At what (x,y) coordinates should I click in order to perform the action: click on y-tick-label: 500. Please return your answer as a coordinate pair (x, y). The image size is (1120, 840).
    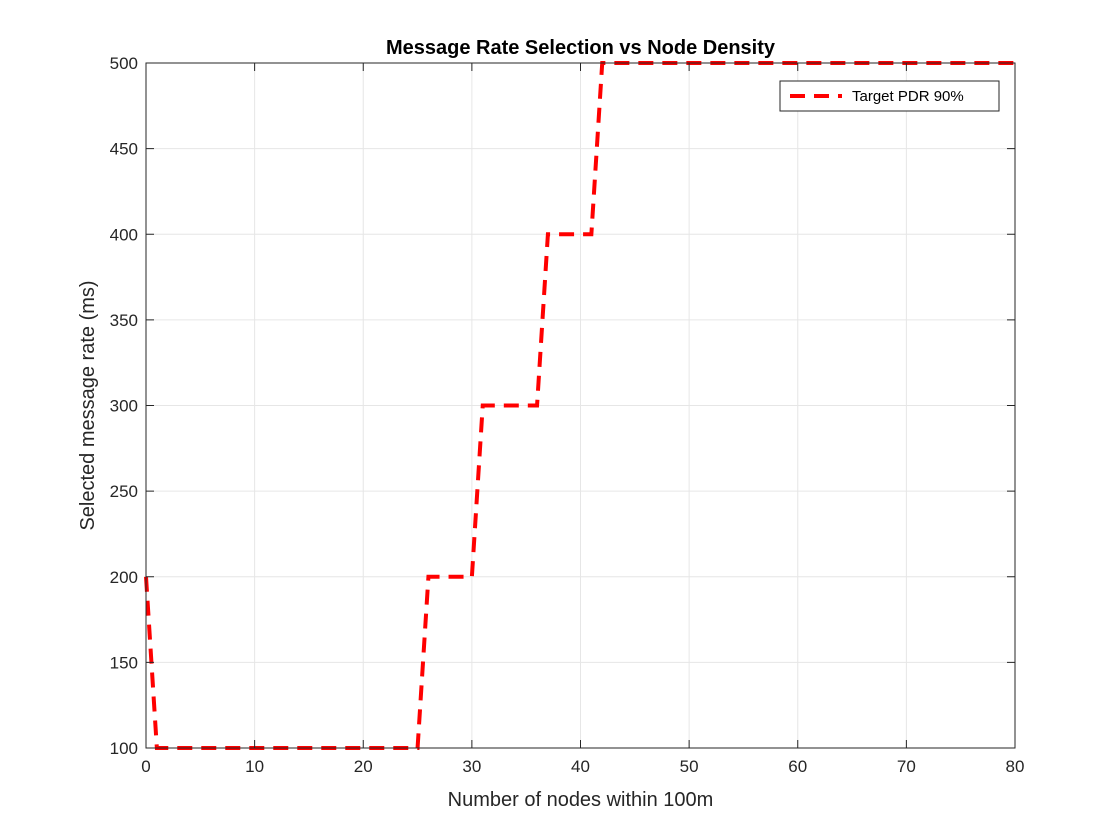
    Looking at the image, I should click on (124, 63).